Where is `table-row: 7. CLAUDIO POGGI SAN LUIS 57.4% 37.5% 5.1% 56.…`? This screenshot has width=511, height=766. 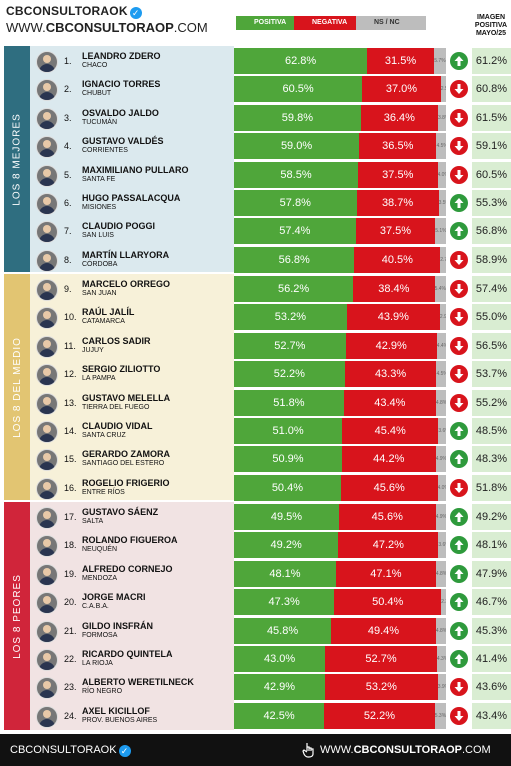
table-row: 7. CLAUDIO POGGI SAN LUIS 57.4% 37.5% 5.1% 56.… is located at coordinates (255, 231).